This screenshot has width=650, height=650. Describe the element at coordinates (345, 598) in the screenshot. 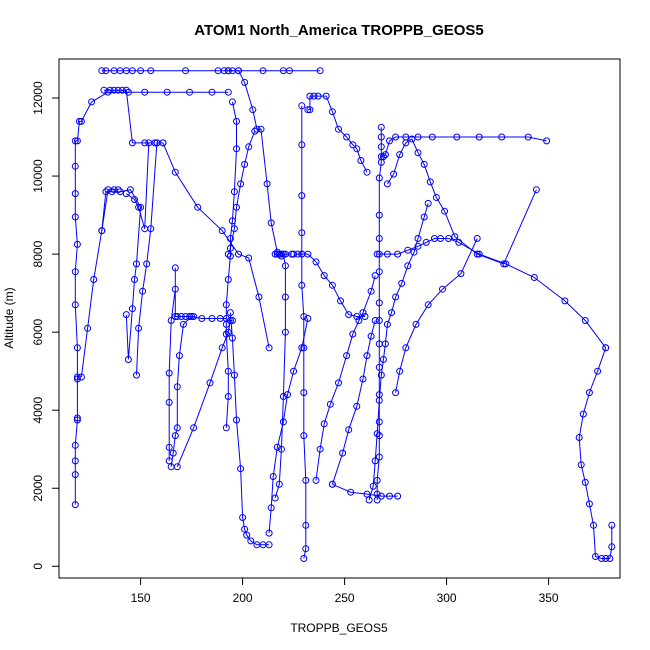

I see `x-tick-label: 250` at that location.